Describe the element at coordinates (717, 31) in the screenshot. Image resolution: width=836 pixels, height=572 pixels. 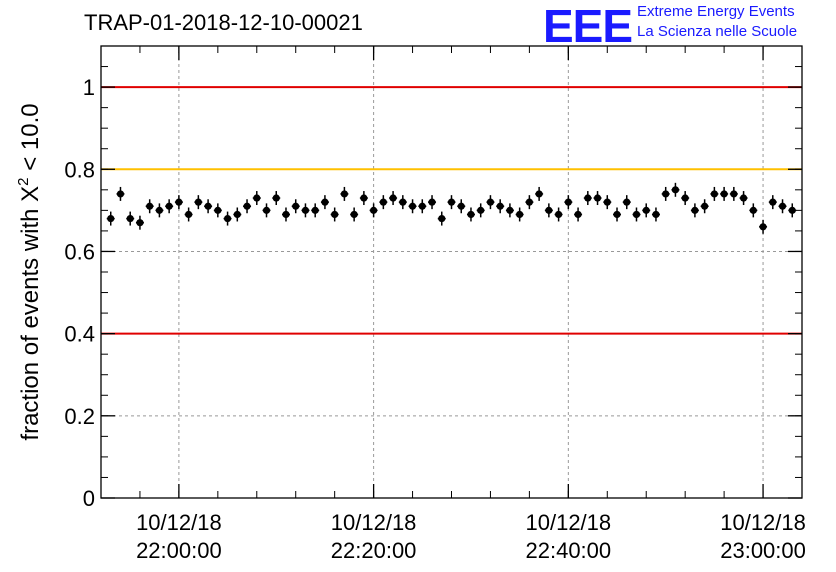
I see `logo-line-2: La Scienza nelle Scuole` at that location.